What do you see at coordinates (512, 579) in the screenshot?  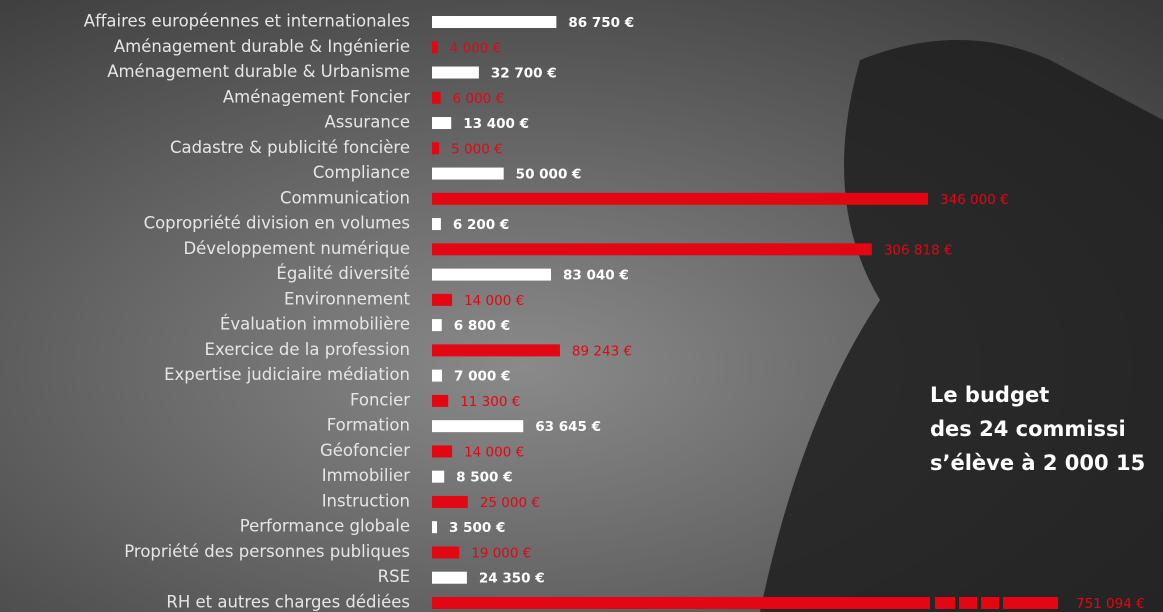 I see `value-label: 24 350 €` at bounding box center [512, 579].